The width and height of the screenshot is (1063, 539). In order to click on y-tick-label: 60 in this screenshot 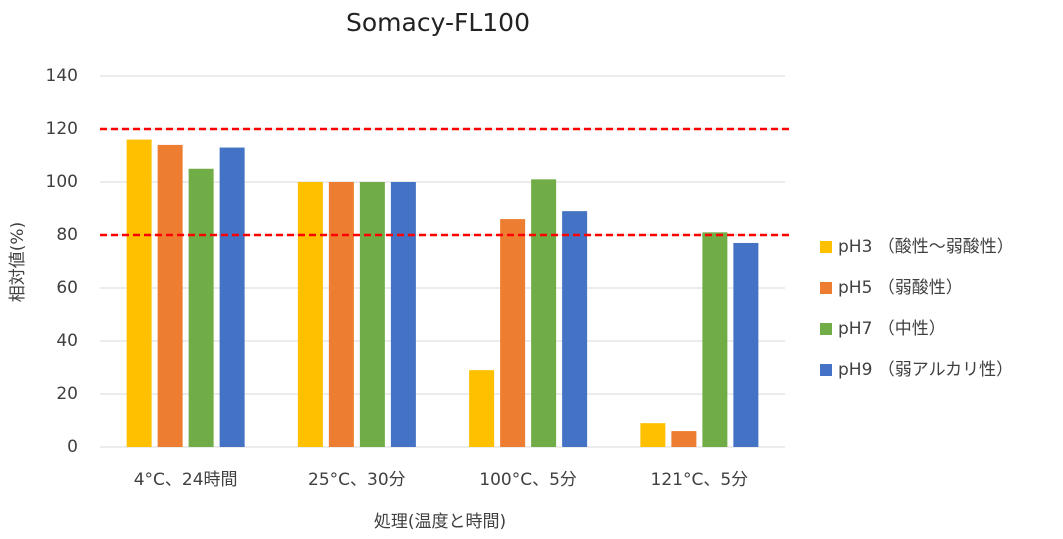, I will do `click(67, 288)`.